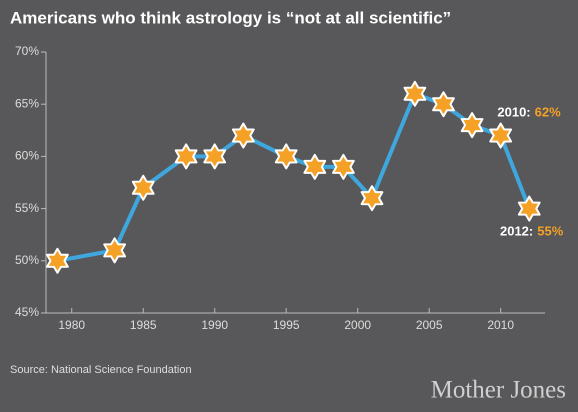 This screenshot has height=412, width=578. I want to click on y-tick-label: 55%, so click(27, 208).